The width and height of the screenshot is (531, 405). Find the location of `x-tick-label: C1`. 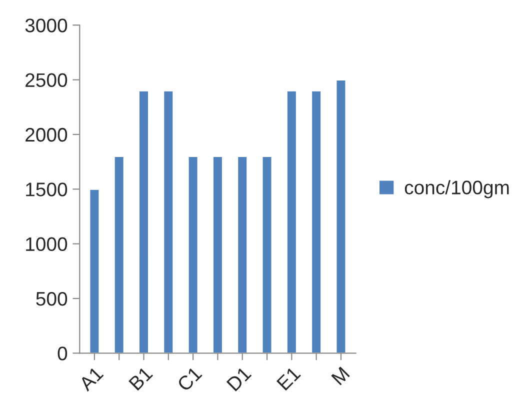

x-tick-label: C1 is located at coordinates (189, 379).